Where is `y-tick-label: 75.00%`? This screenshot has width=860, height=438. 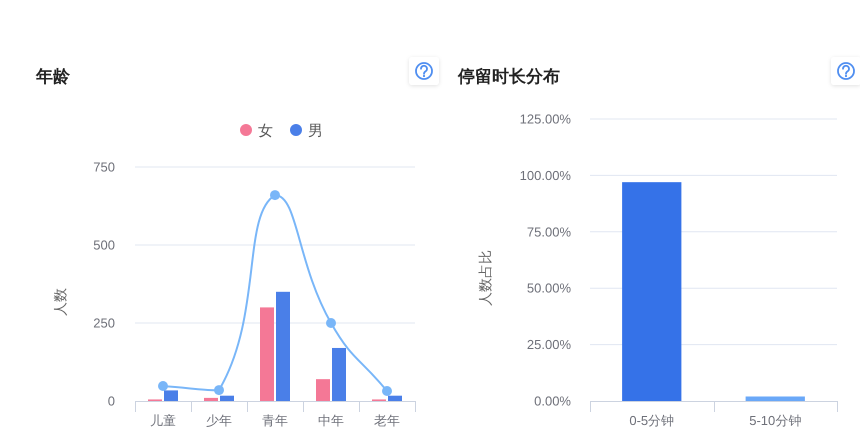 y-tick-label: 75.00% is located at coordinates (549, 232).